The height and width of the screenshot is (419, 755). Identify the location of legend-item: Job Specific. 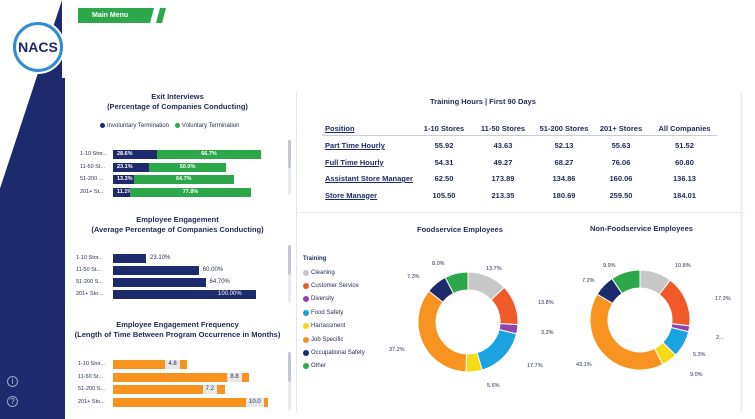
(334, 339).